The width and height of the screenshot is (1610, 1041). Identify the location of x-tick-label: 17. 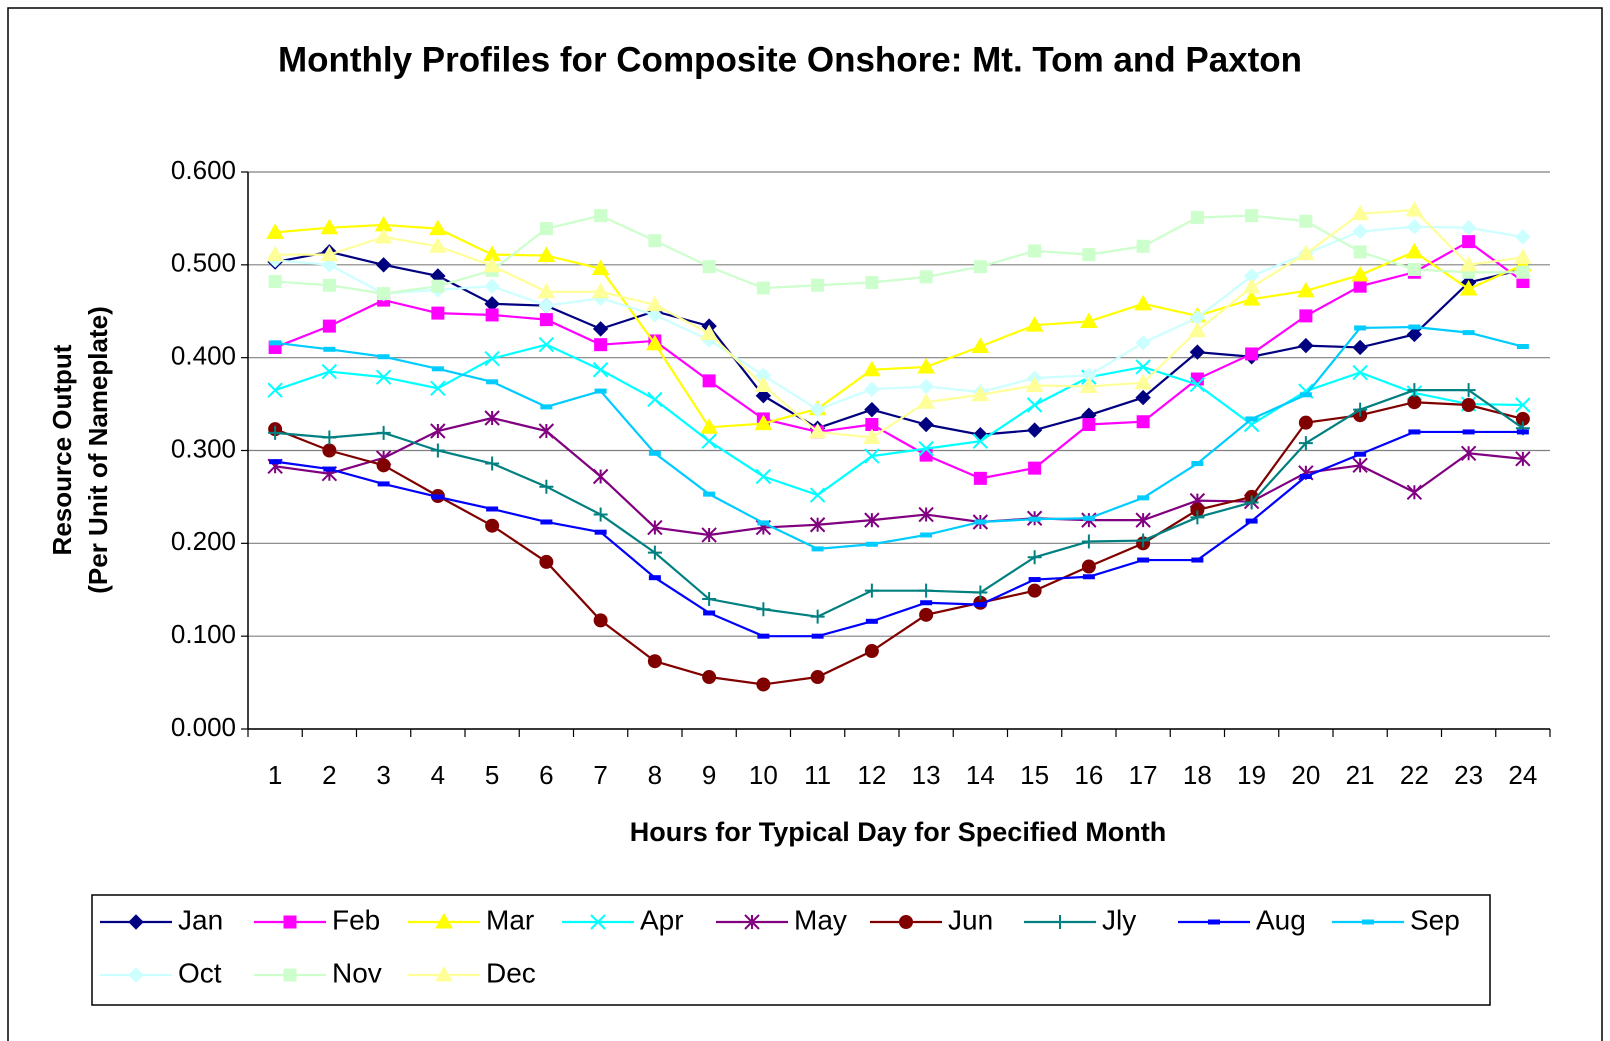
(1143, 775).